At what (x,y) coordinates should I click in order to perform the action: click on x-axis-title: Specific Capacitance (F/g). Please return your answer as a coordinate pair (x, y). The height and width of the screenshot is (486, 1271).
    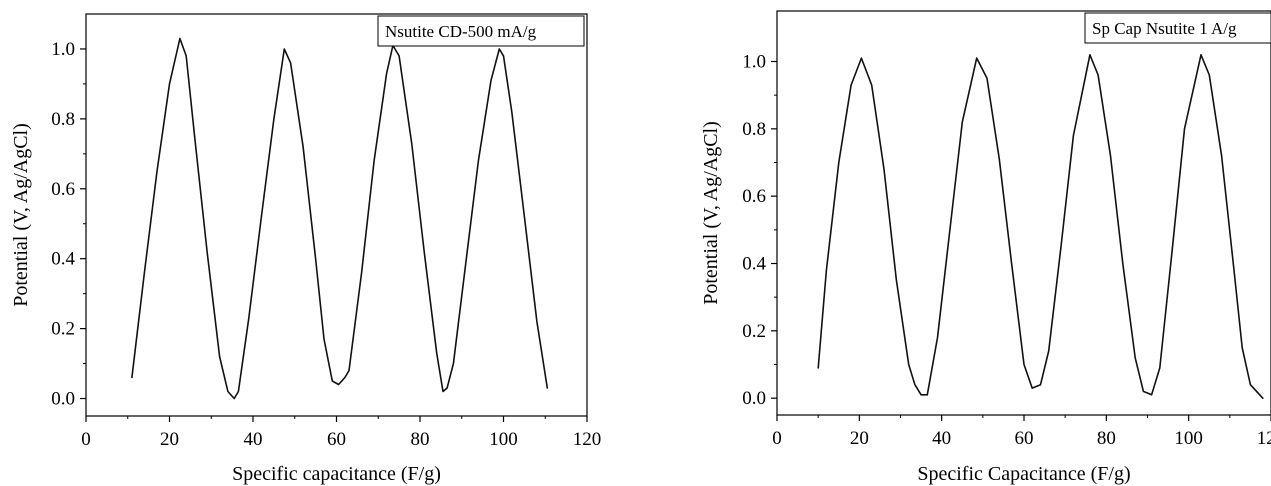
    Looking at the image, I should click on (1023, 474).